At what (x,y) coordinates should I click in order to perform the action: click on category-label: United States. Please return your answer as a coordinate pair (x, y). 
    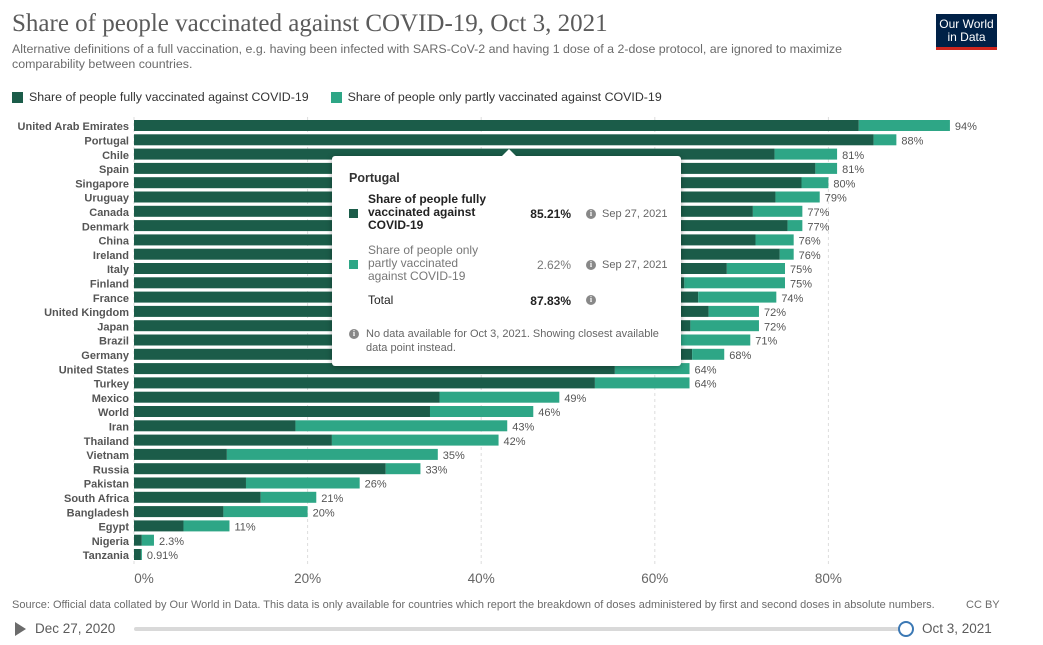
    Looking at the image, I should click on (94, 370).